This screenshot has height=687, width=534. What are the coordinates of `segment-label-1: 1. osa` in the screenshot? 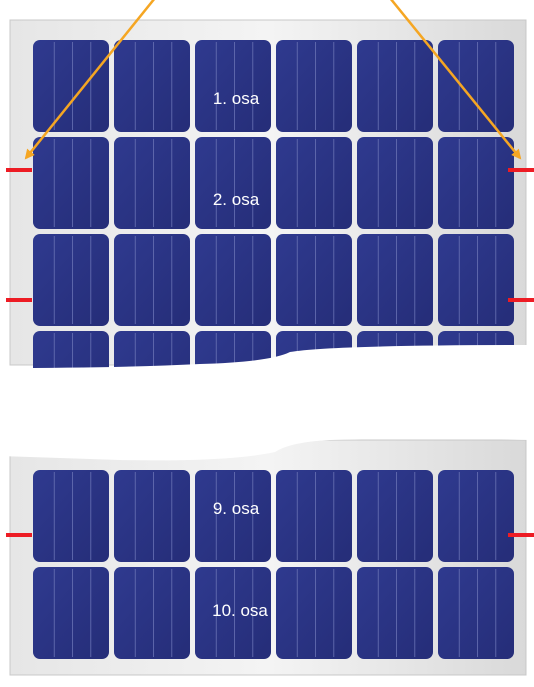 It's located at (236, 98).